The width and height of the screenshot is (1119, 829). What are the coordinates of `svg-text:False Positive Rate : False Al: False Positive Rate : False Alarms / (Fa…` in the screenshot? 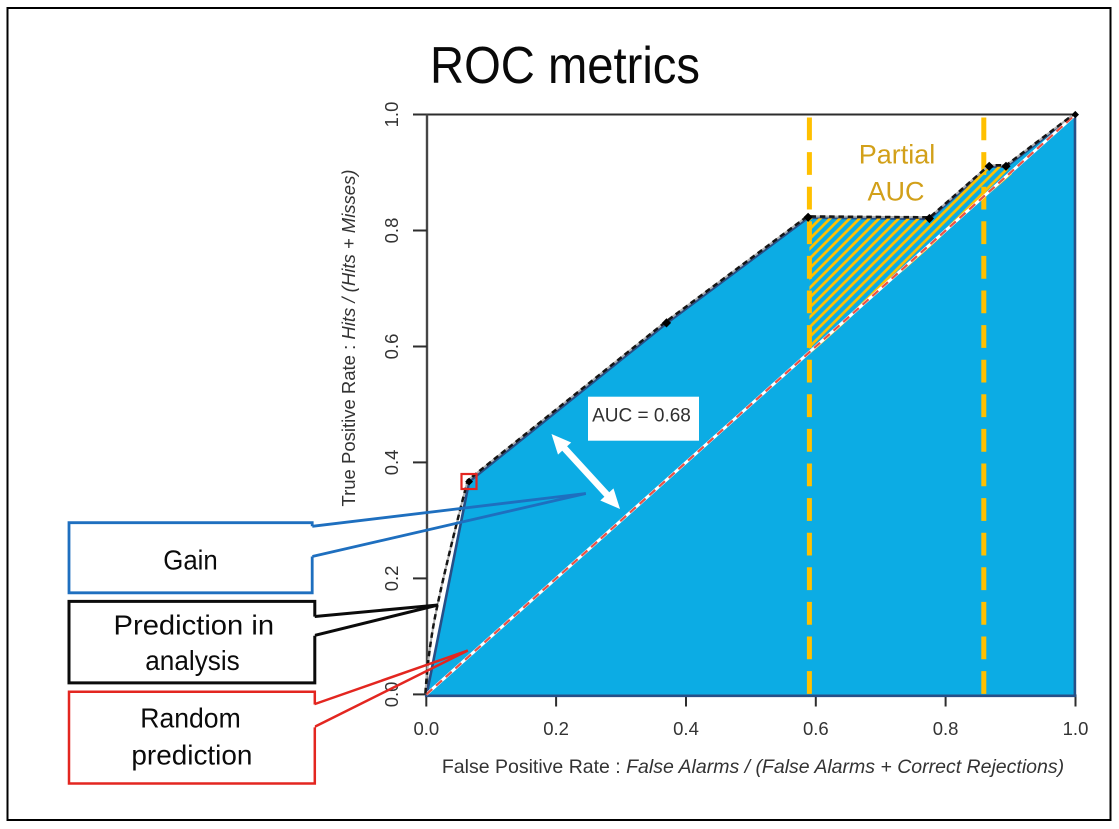 It's located at (753, 767).